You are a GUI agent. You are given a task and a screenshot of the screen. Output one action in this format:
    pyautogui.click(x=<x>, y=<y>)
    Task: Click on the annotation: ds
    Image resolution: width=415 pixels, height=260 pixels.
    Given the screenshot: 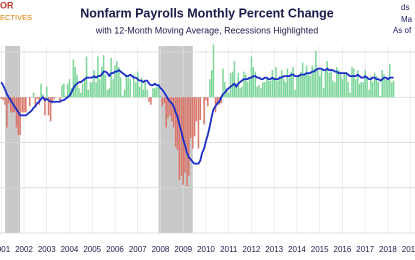 What is the action you would take?
    pyautogui.click(x=405, y=7)
    